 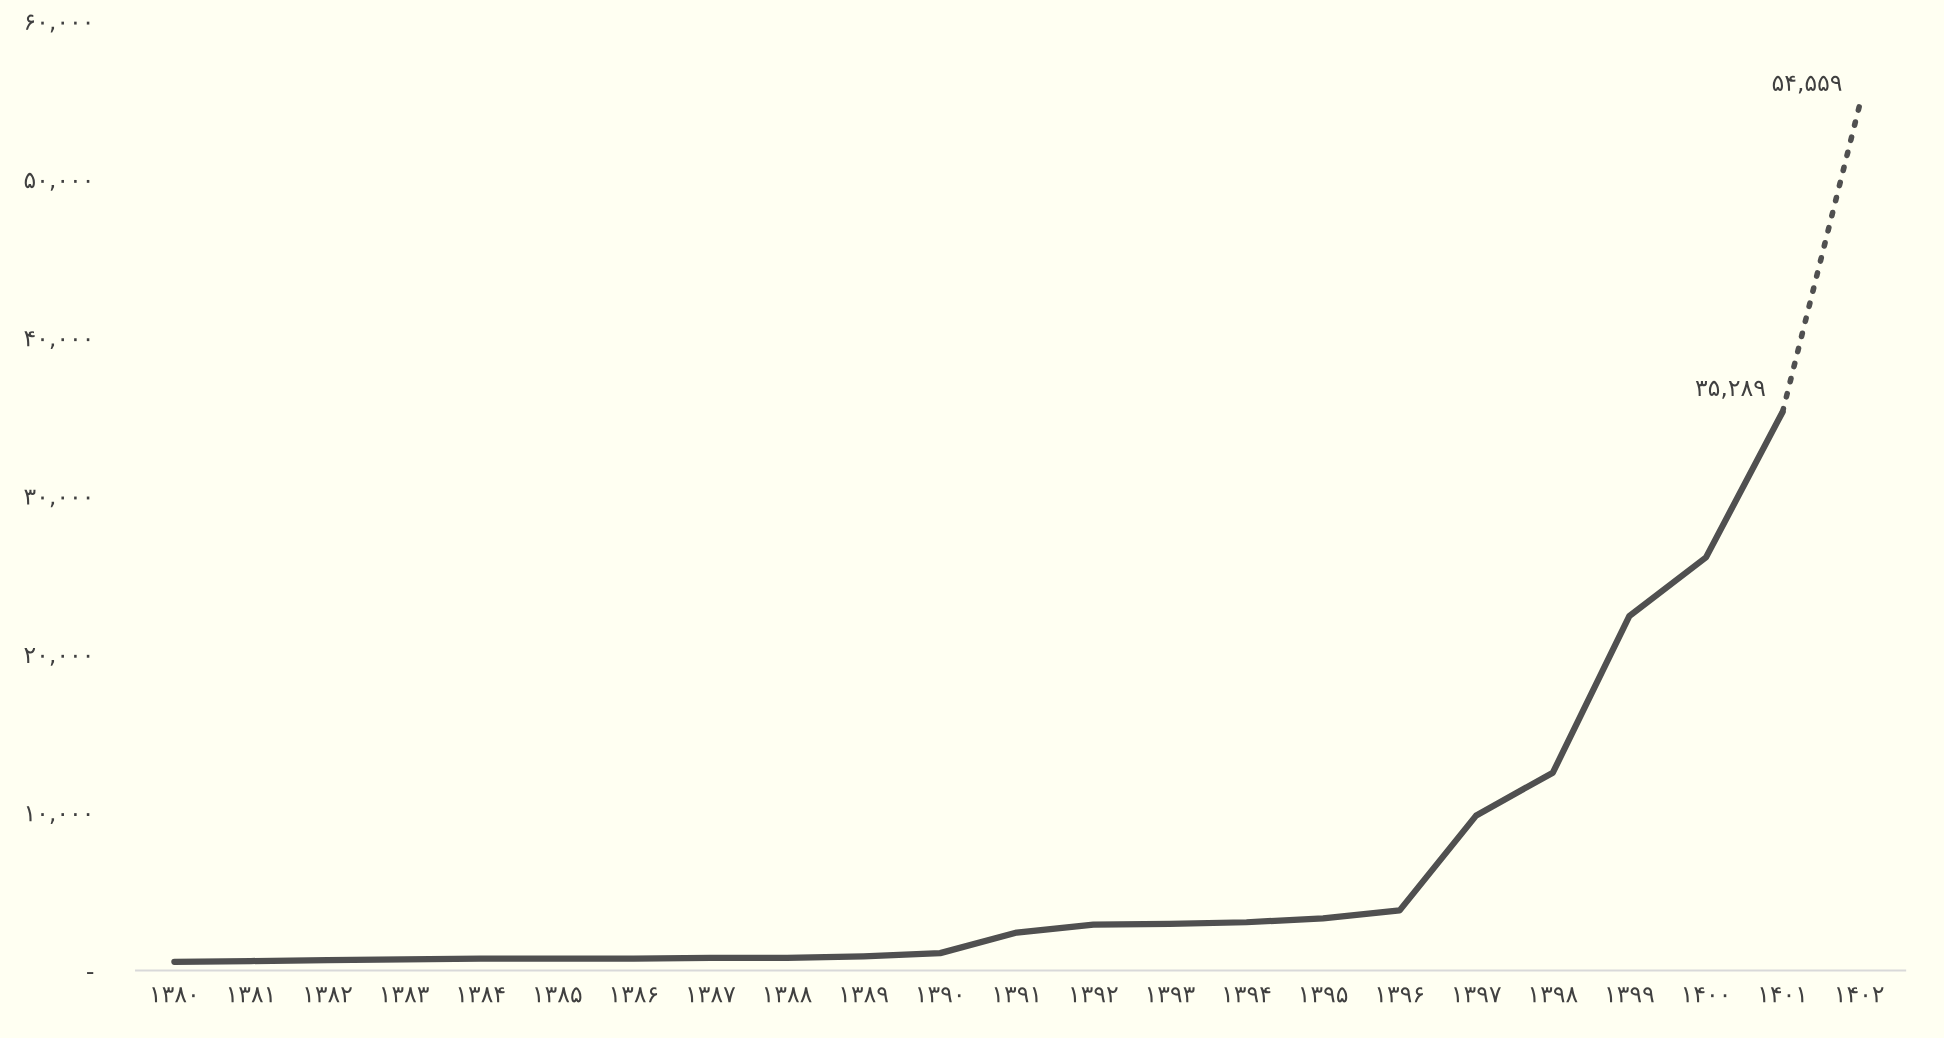 What do you see at coordinates (1730, 389) in the screenshot?
I see `data-label: ۳۵,۲۸۹` at bounding box center [1730, 389].